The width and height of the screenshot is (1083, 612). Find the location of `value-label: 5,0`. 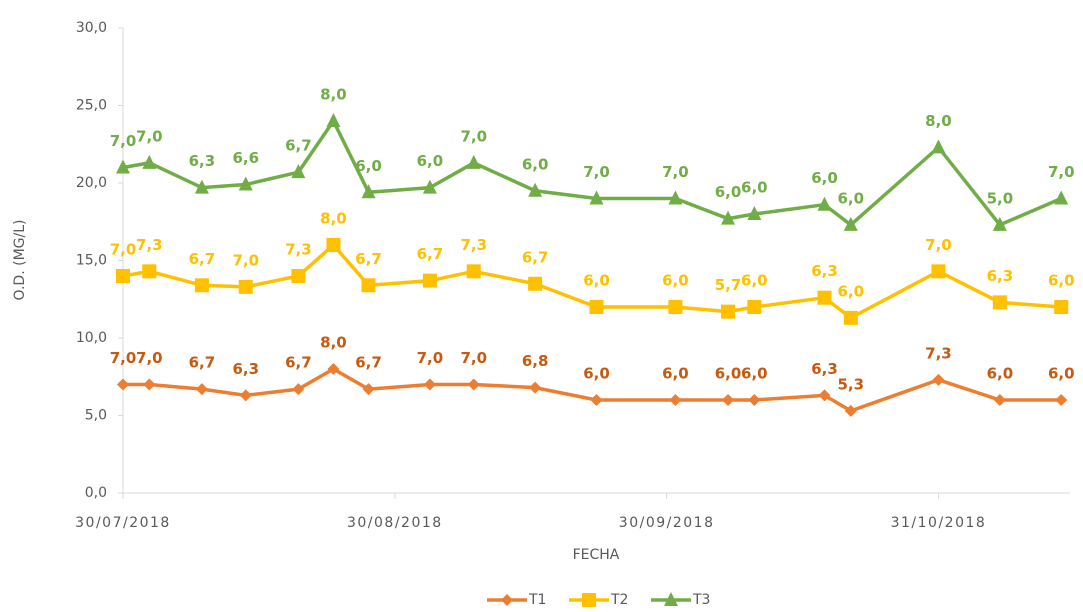

value-label: 5,0 is located at coordinates (1000, 198).